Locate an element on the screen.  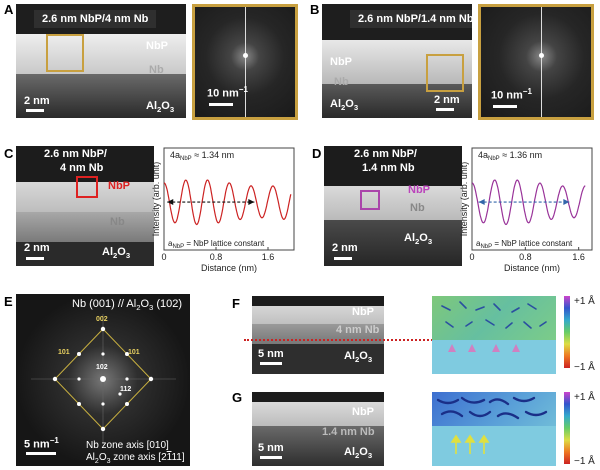
panel-d-stem-image: 2.6 nm NbP/ 1.4 nm Nb NbP Nb Al2O3 2 nm is located at coordinates (393, 206).